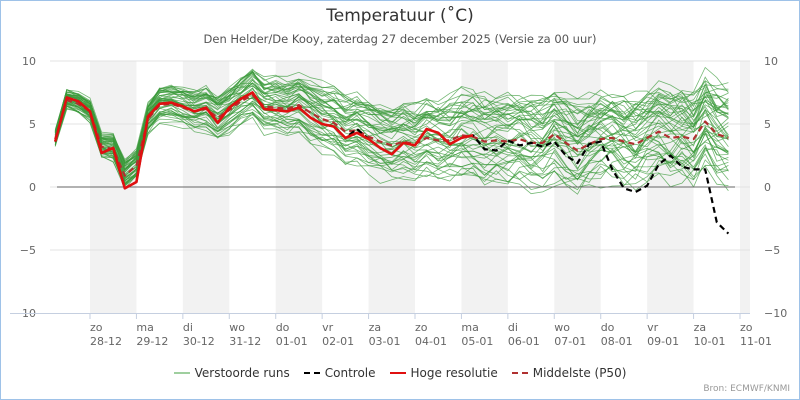 The height and width of the screenshot is (400, 800). What do you see at coordinates (519, 373) in the screenshot?
I see `legend-swatch-middelste` at bounding box center [519, 373].